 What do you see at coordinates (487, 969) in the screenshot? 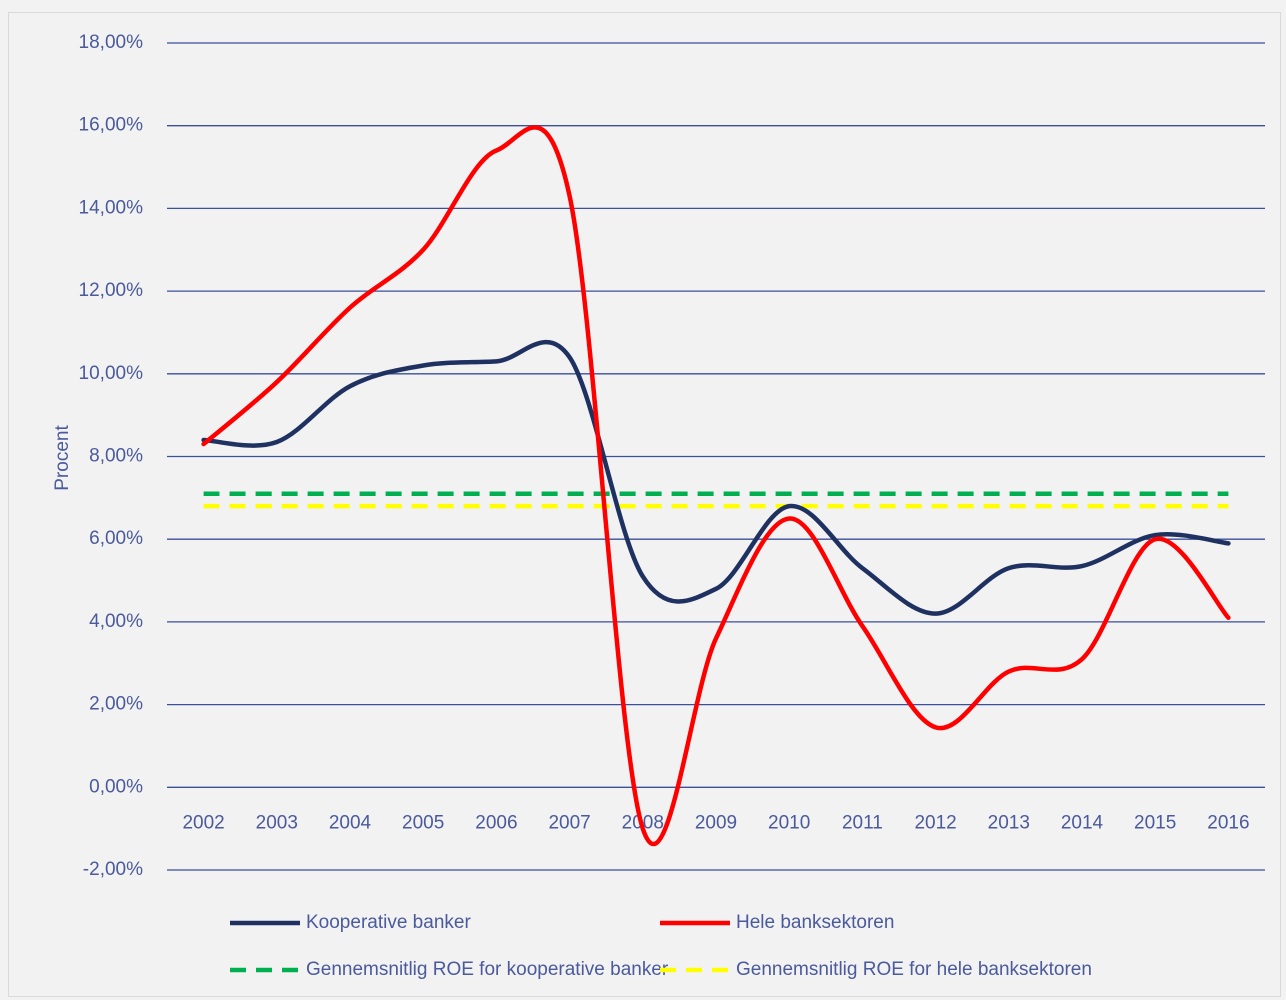
I see `legend-label: Gennemsnitlig ROE for kooperative banker` at bounding box center [487, 969].